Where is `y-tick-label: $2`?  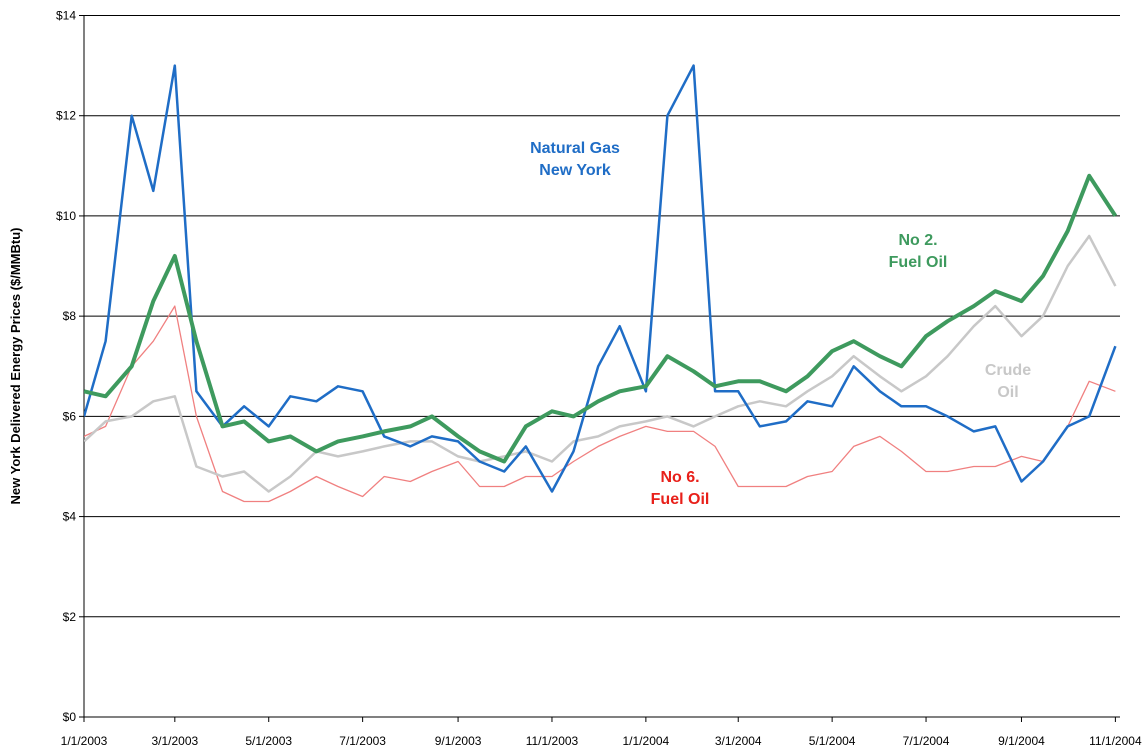 y-tick-label: $2 is located at coordinates (70, 617).